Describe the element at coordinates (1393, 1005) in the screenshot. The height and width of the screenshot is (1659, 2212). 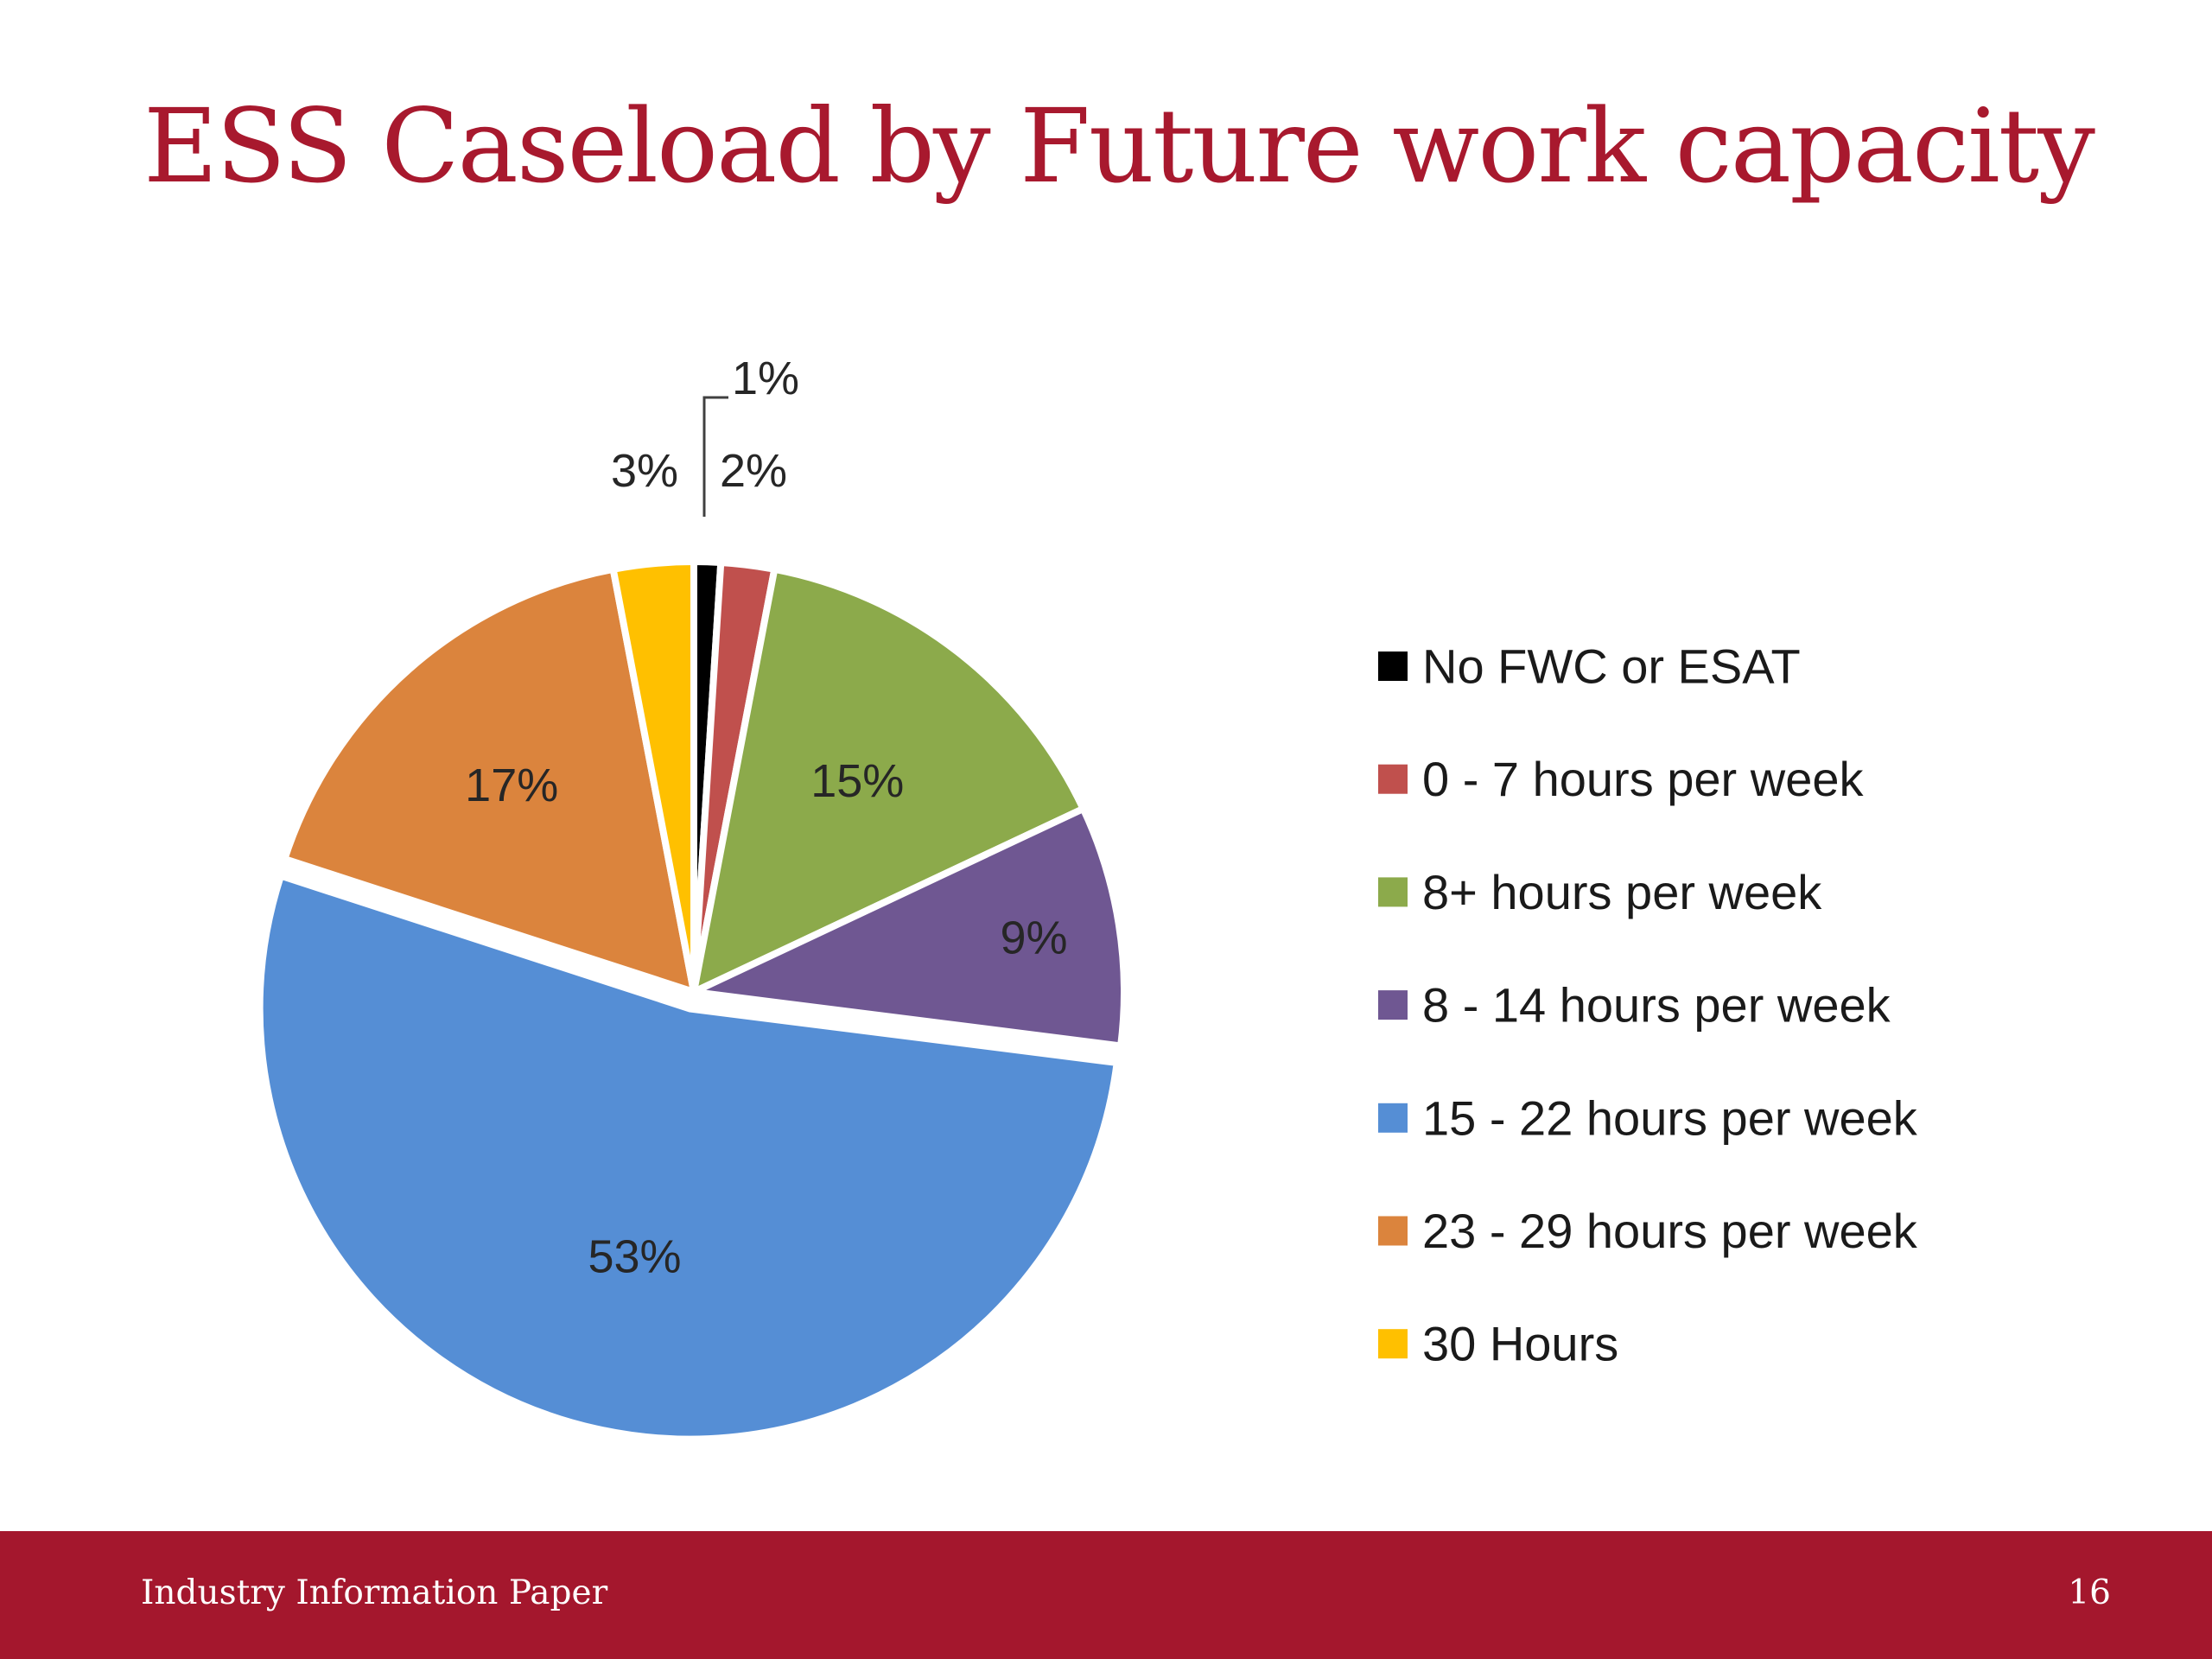
I see `legend-swatch-8-14-hours-per-week` at that location.